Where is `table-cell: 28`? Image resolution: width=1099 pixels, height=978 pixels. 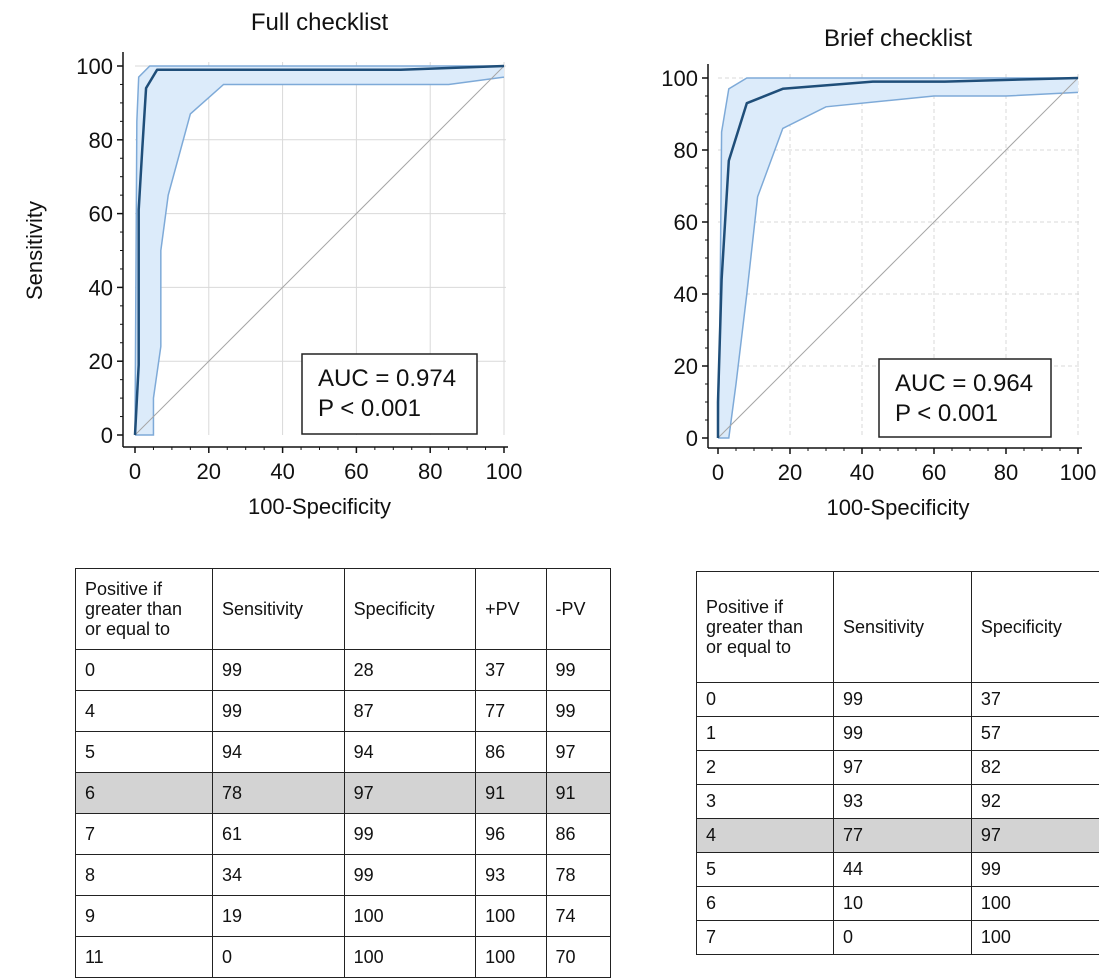 table-cell: 28 is located at coordinates (410, 670).